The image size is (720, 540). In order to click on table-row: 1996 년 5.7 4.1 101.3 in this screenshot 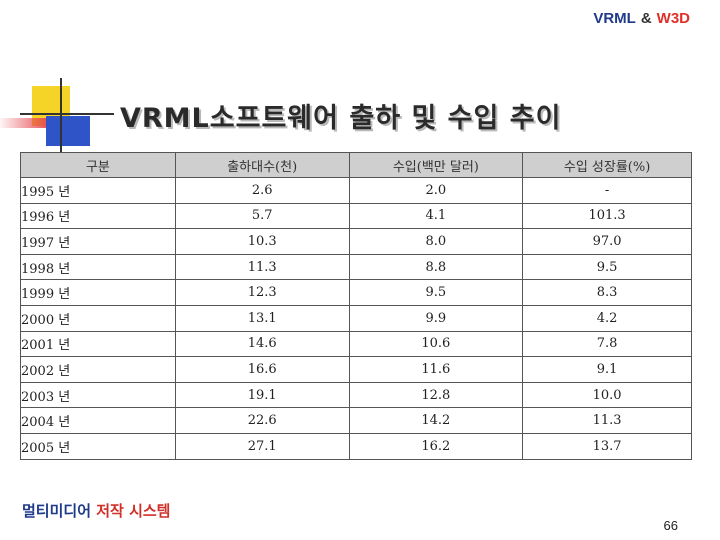, I will do `click(356, 216)`.